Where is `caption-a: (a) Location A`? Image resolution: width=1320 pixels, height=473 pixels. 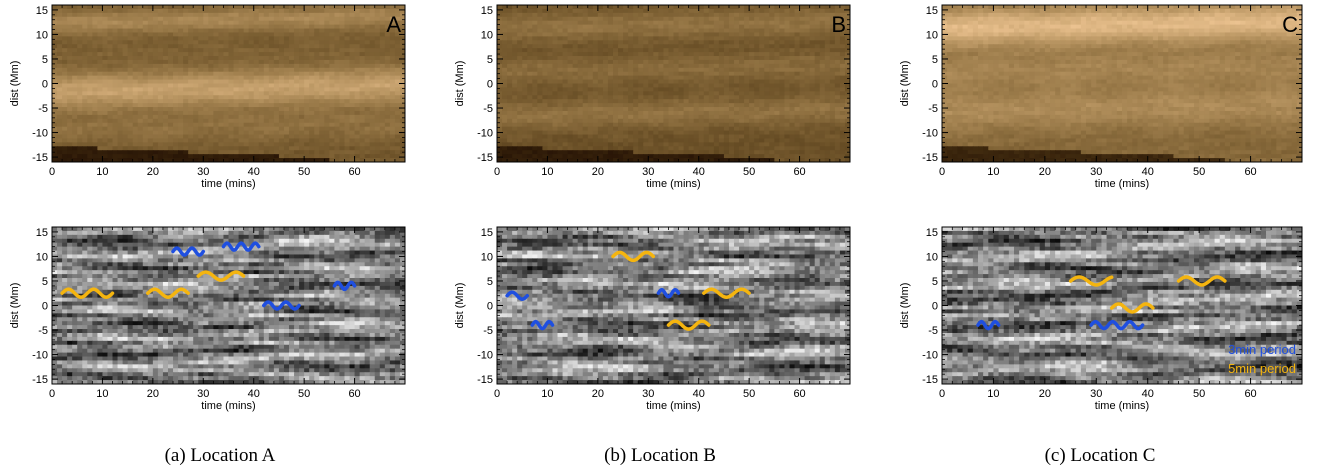 caption-a: (a) Location A is located at coordinates (220, 455).